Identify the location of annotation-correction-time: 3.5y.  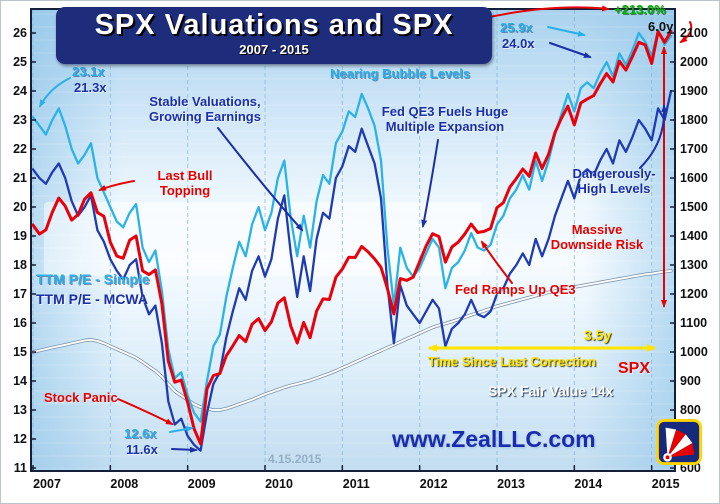
(598, 335).